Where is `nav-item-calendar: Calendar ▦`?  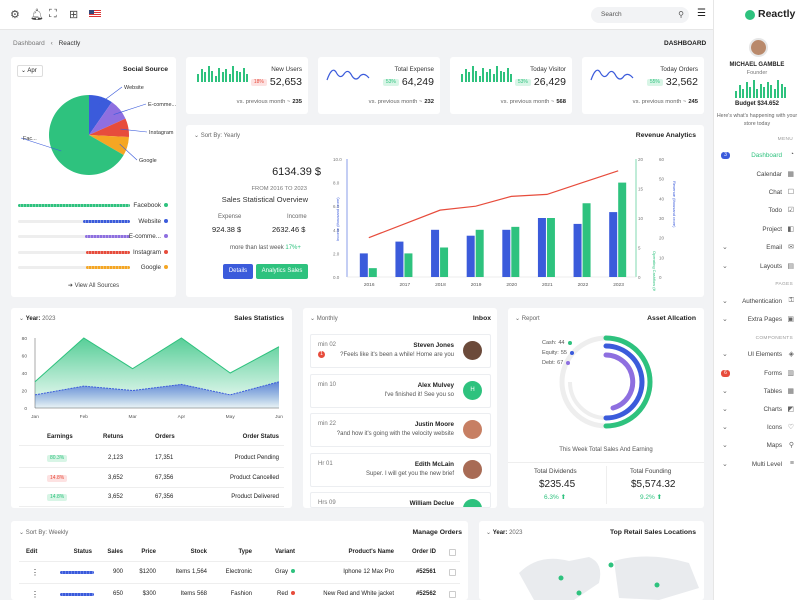
nav-item-calendar: Calendar ▦ is located at coordinates (757, 175).